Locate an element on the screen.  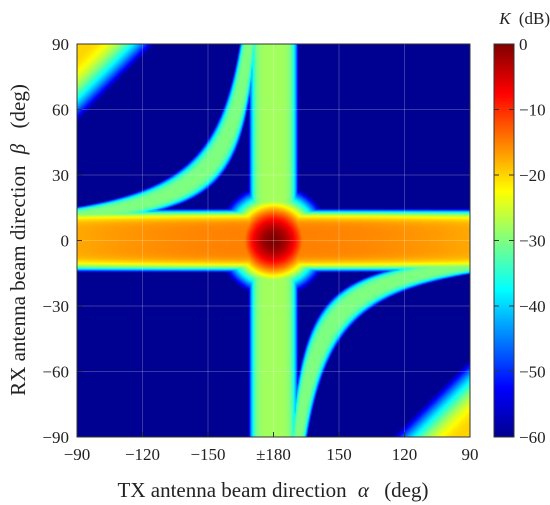
colorbar: 0 −10 −20 −30 −40 −50 −60 K (dB) is located at coordinates (521, 228).